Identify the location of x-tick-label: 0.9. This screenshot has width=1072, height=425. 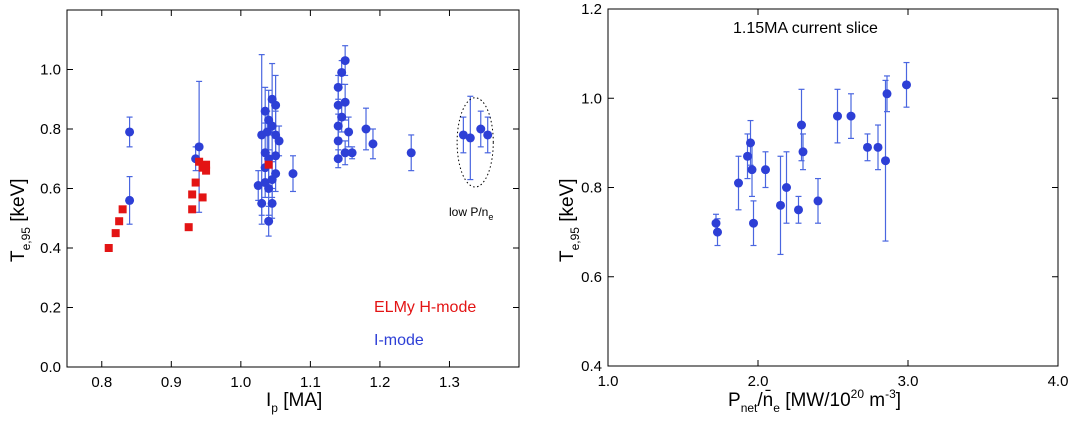
(171, 382).